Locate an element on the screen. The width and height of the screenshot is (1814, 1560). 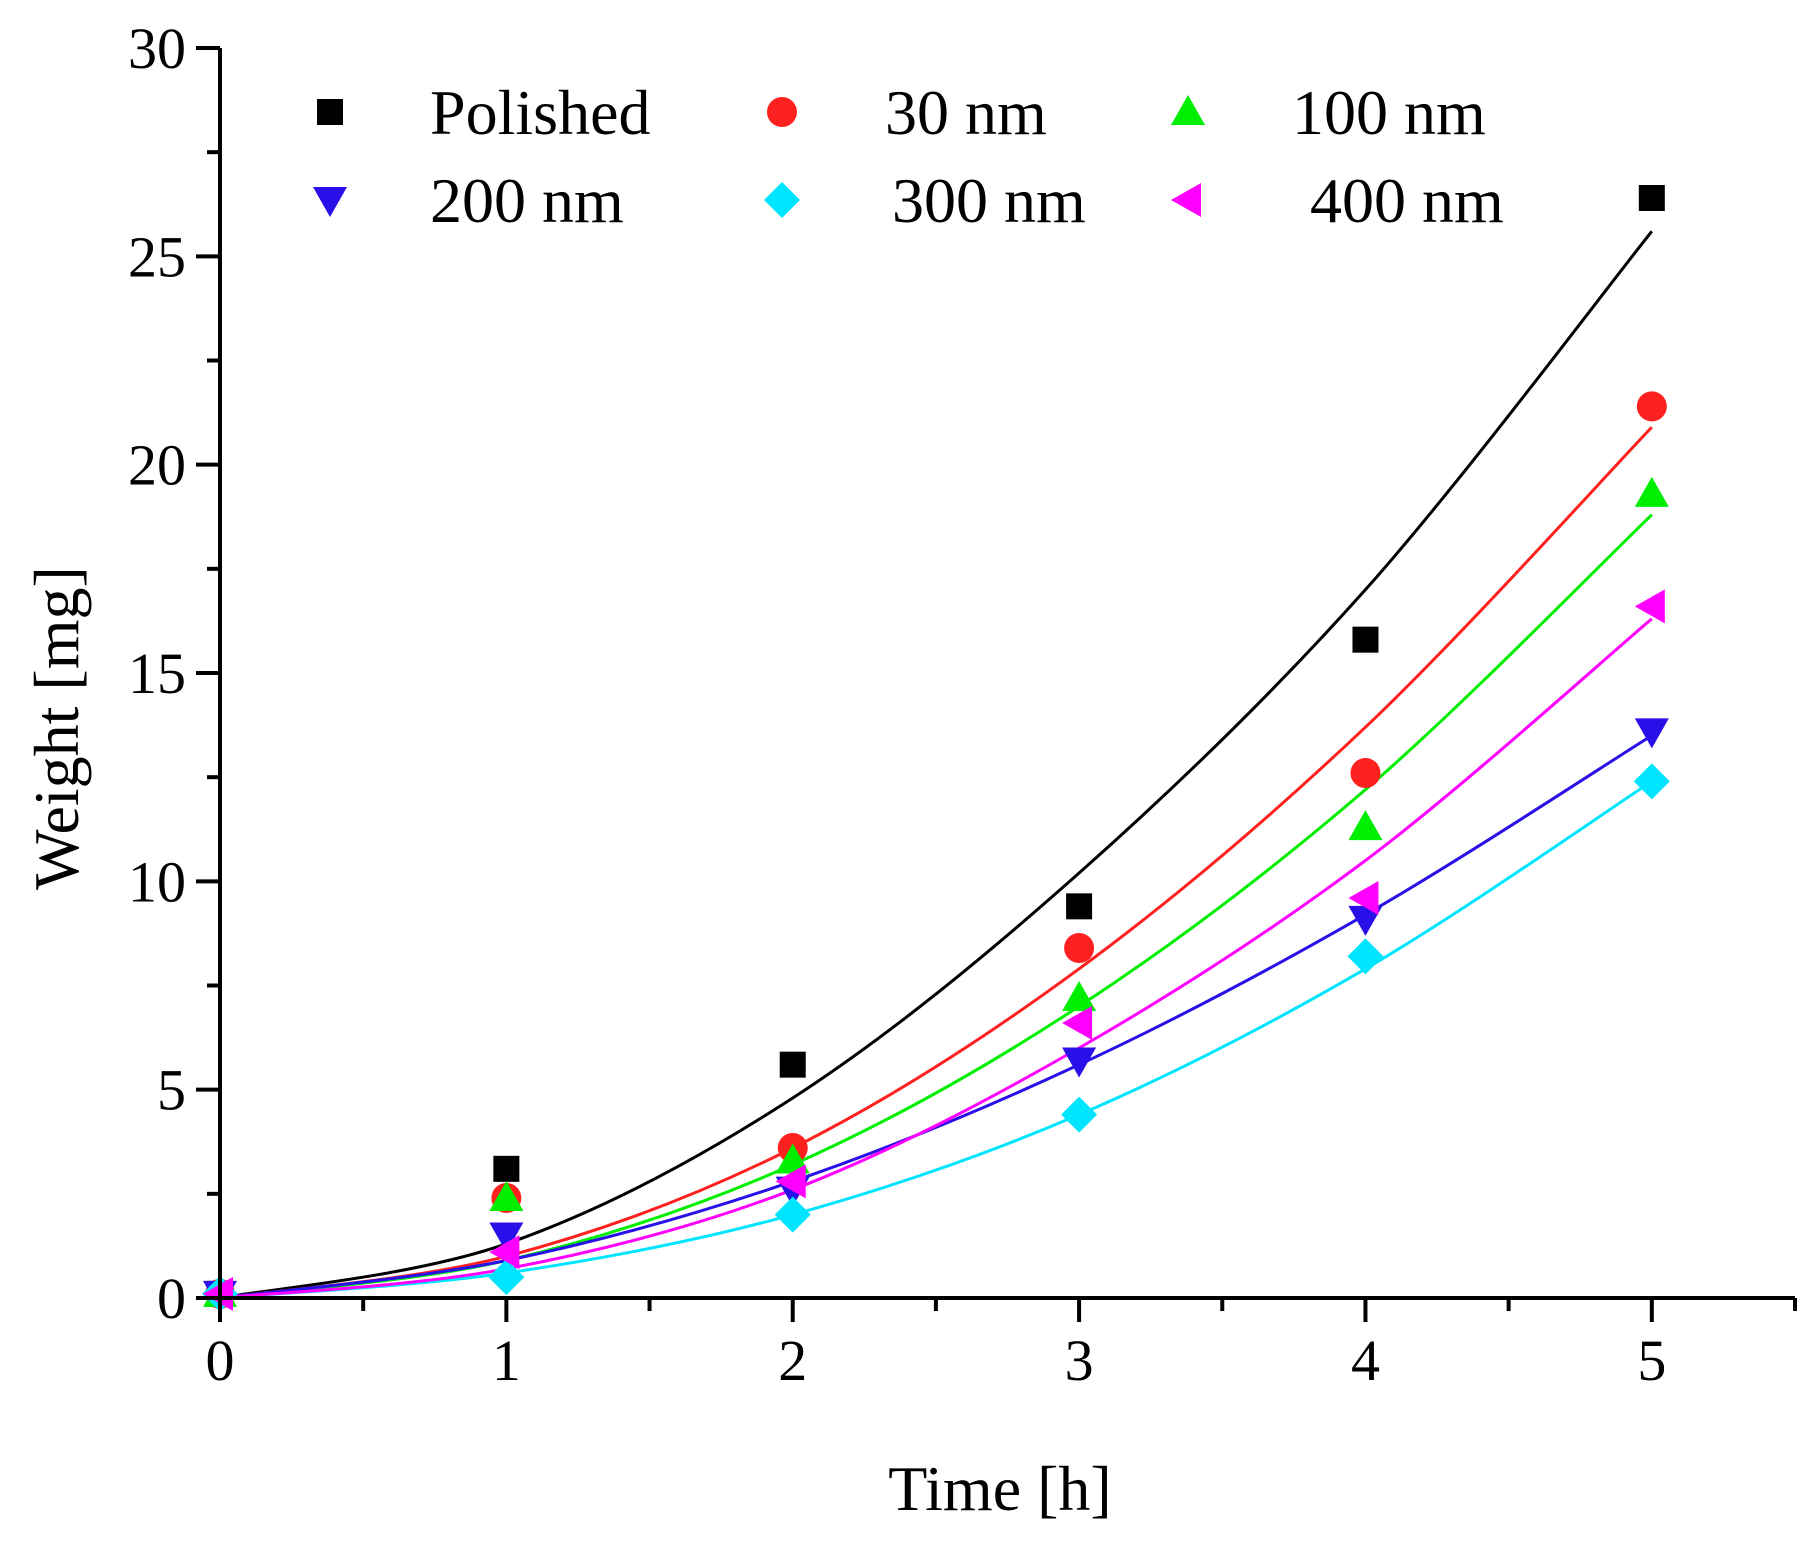
legend-marker-polished is located at coordinates (330, 112).